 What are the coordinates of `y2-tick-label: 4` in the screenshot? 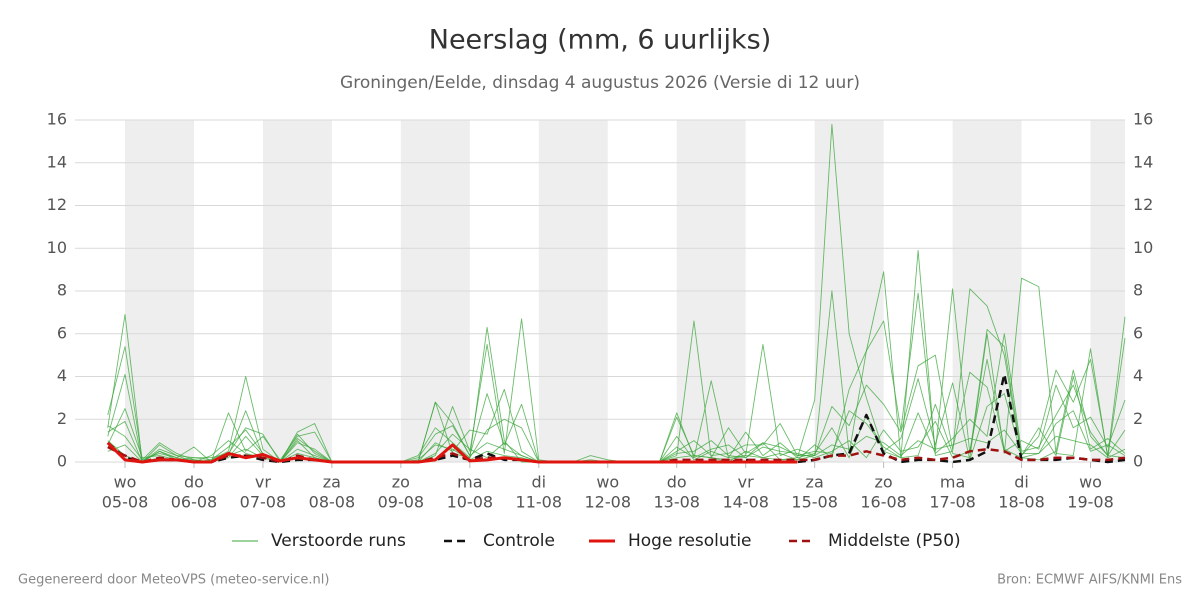 It's located at (1138, 375).